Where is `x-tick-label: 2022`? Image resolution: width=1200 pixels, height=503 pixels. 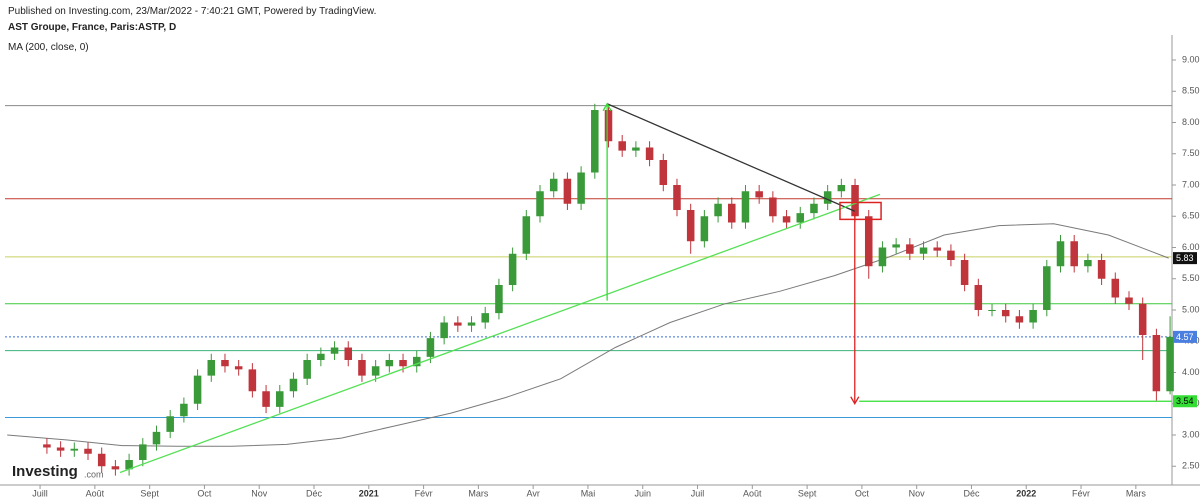 x-tick-label: 2022 is located at coordinates (1026, 493).